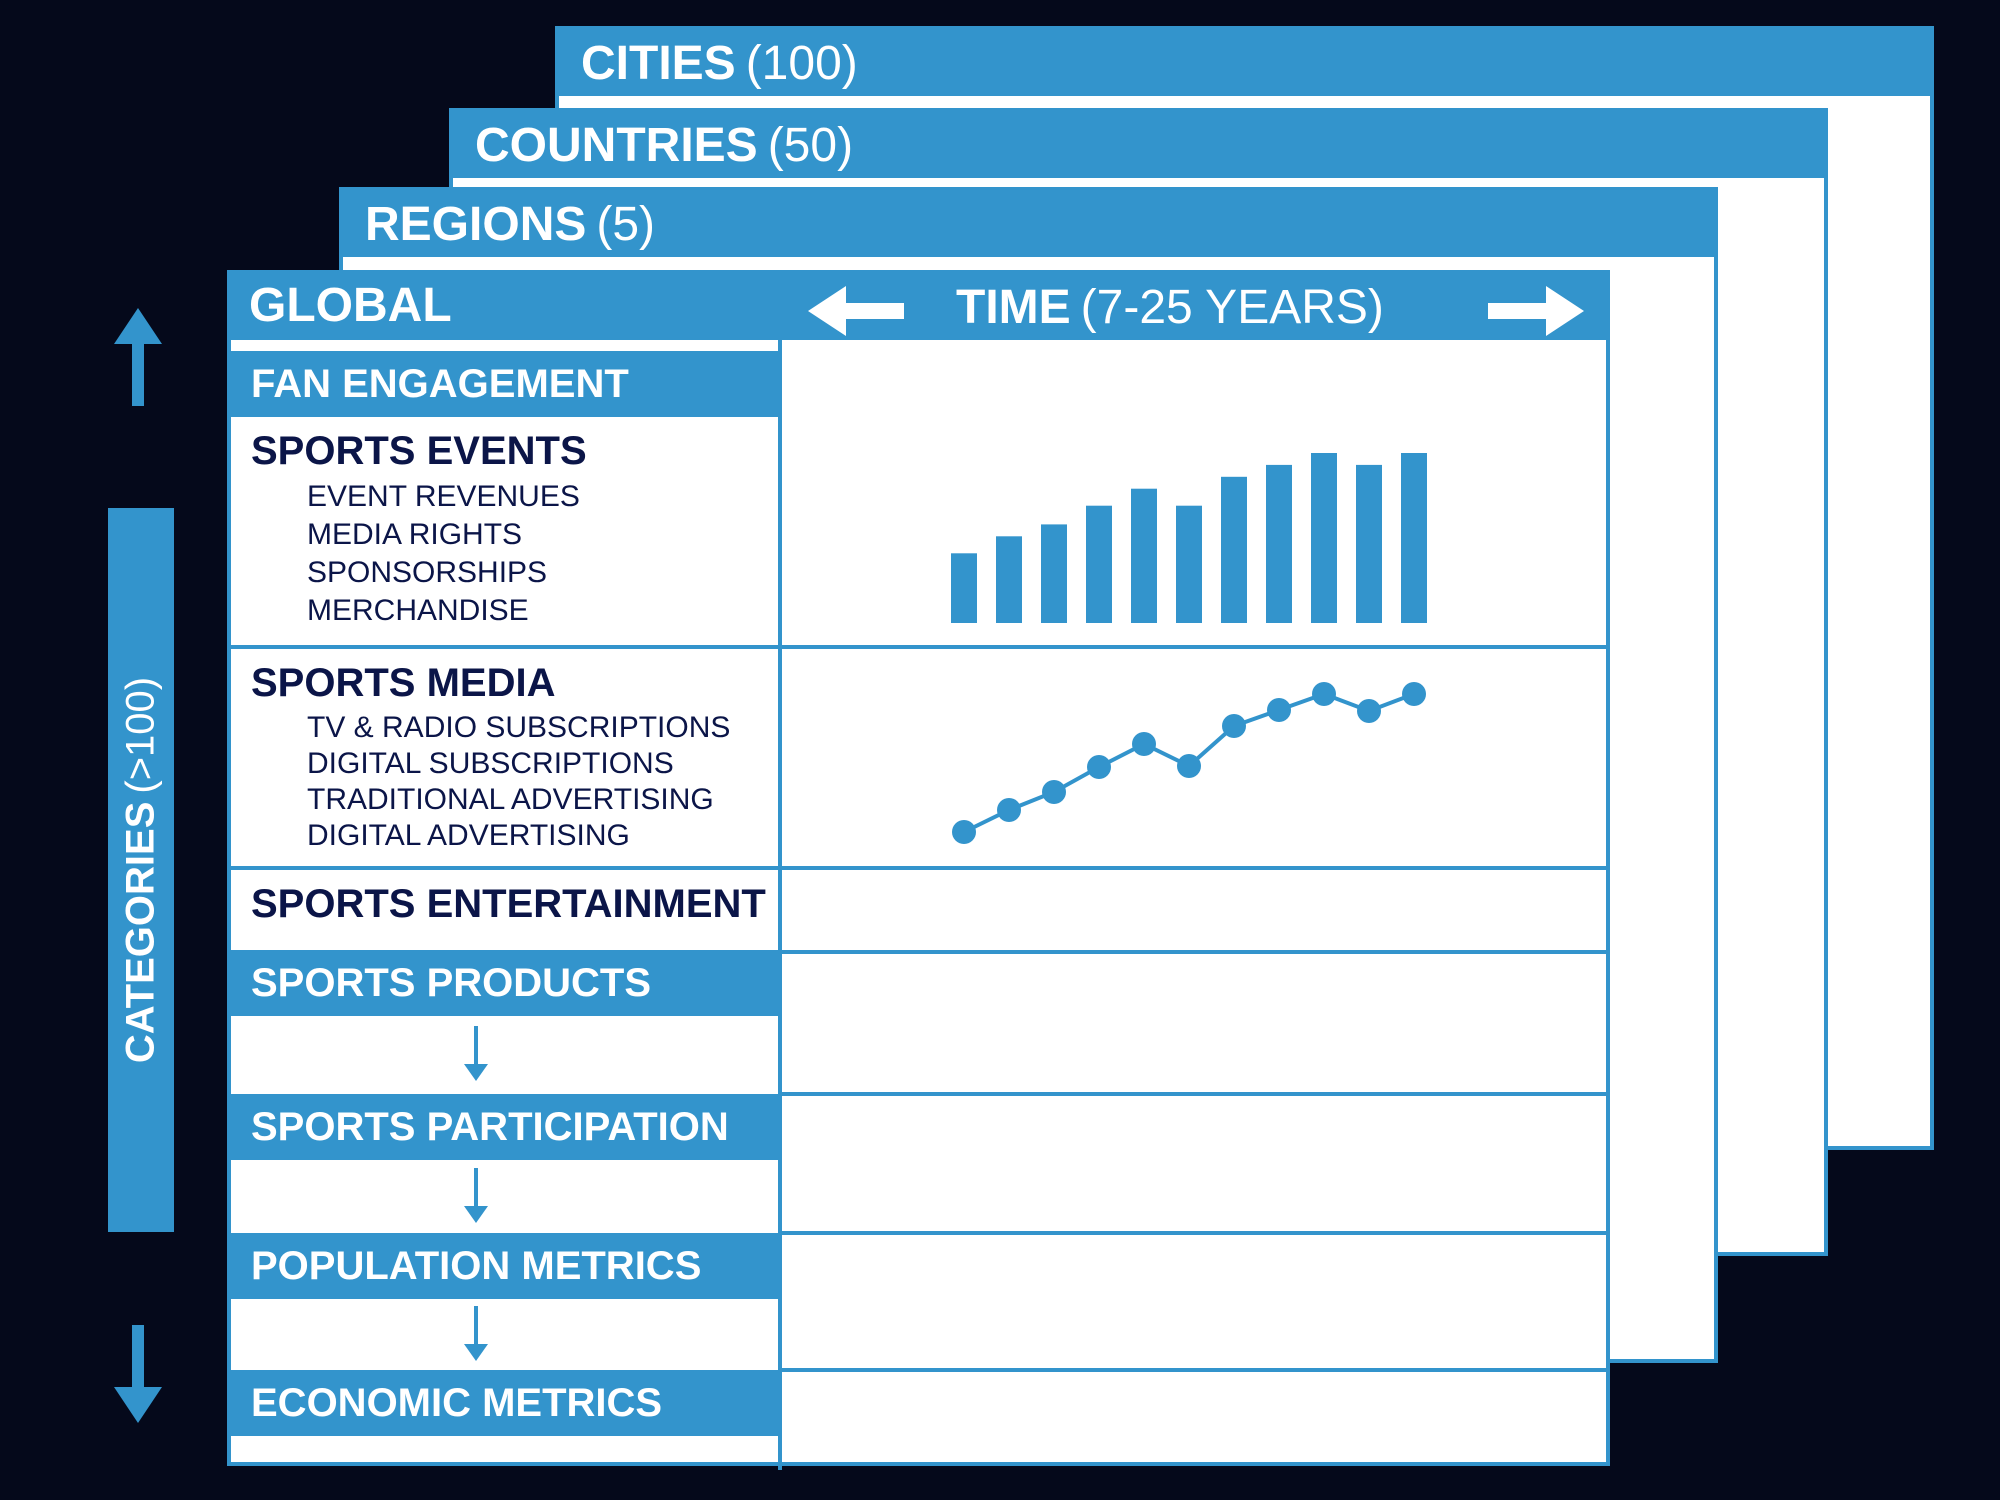  What do you see at coordinates (510, 799) in the screenshot?
I see `sub-item: TRADITIONAL ADVERTISING` at bounding box center [510, 799].